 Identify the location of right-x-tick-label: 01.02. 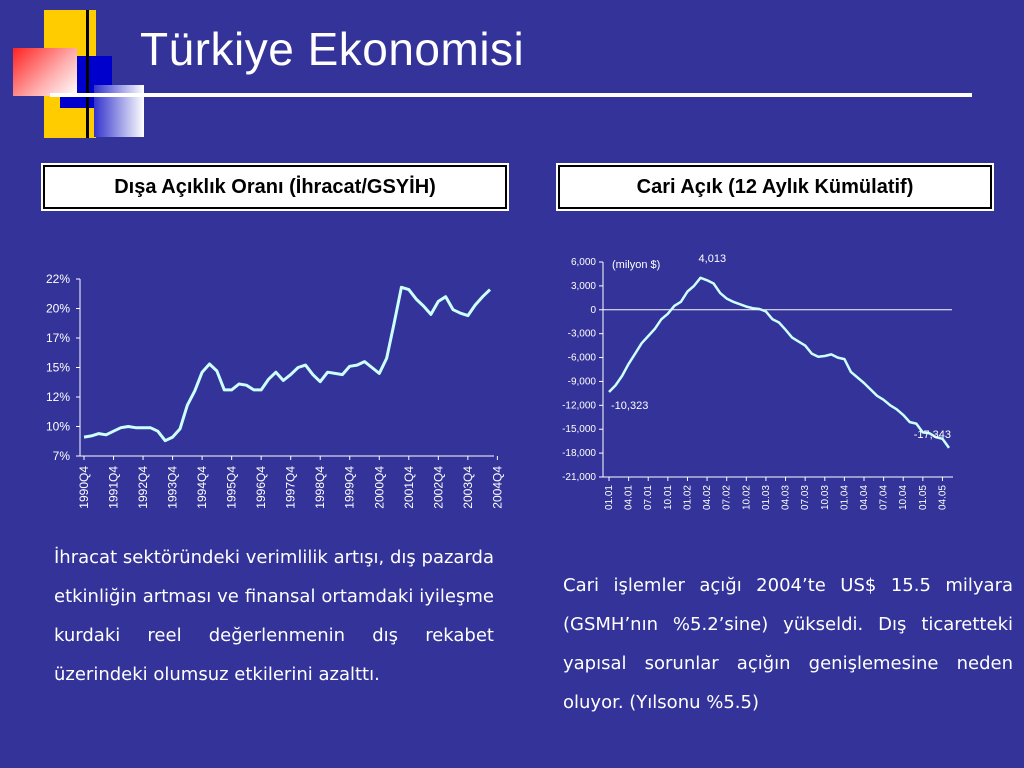
(687, 497).